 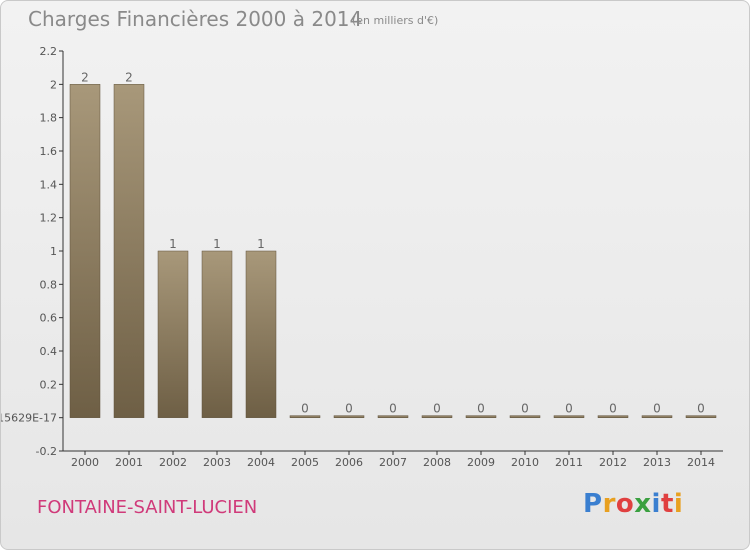 I want to click on logo-letter: t, so click(x=667, y=504).